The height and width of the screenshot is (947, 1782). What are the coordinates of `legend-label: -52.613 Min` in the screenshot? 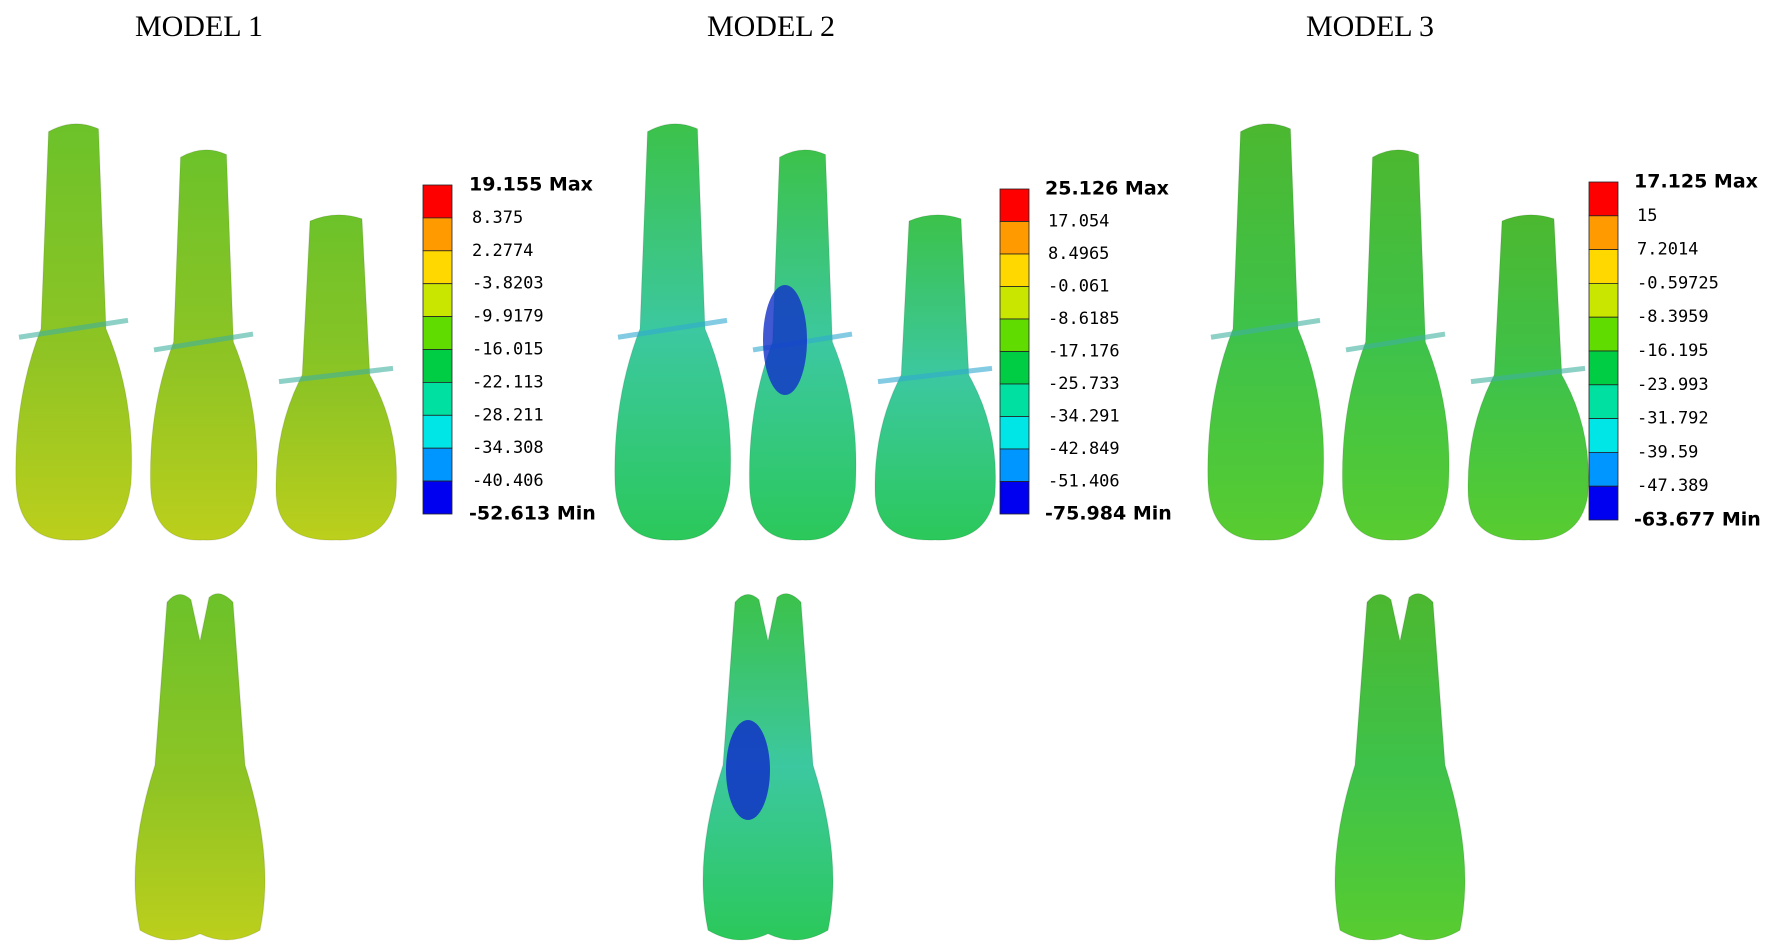 It's located at (532, 514).